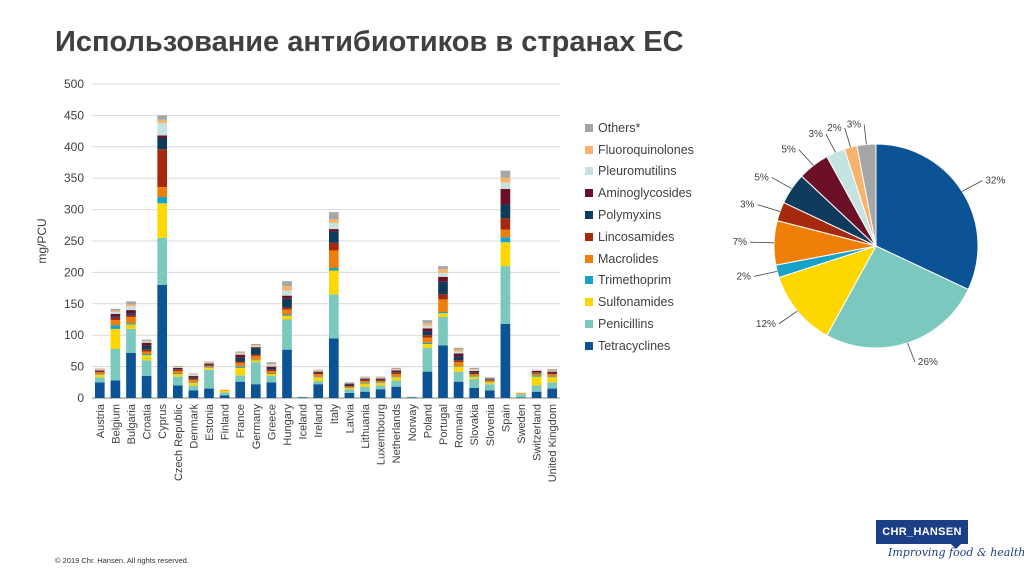  What do you see at coordinates (241, 421) in the screenshot?
I see `x-tick-label: France` at bounding box center [241, 421].